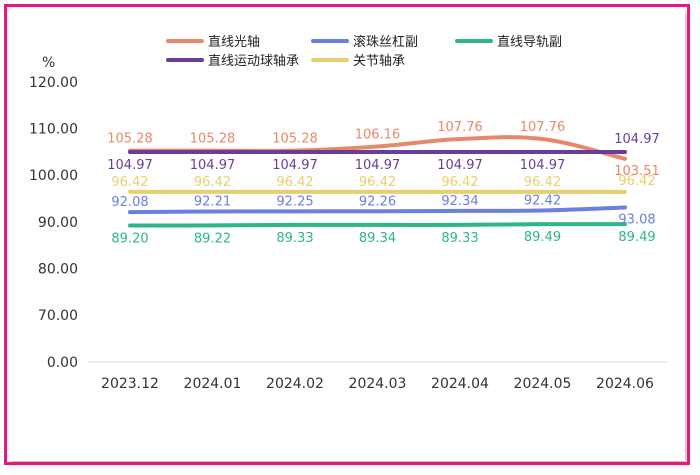  Describe the element at coordinates (58, 269) in the screenshot. I see `y-tick-label: 80.00` at that location.